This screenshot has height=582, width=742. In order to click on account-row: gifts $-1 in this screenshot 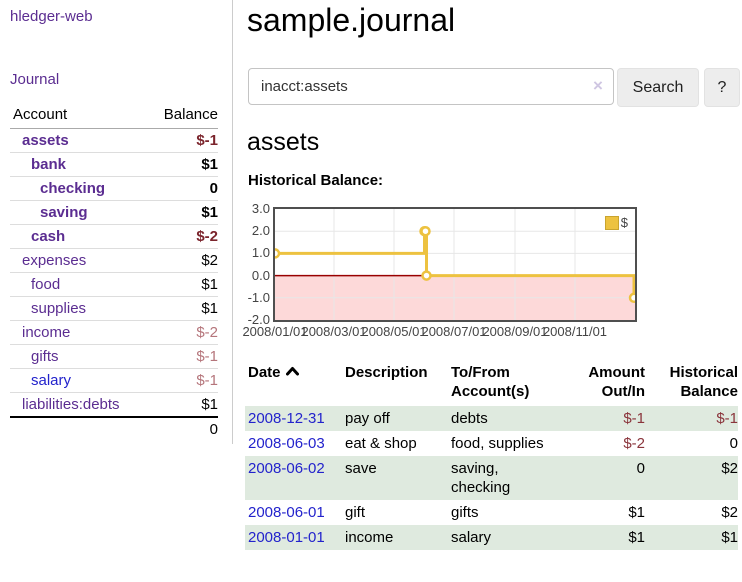, I will do `click(114, 356)`.